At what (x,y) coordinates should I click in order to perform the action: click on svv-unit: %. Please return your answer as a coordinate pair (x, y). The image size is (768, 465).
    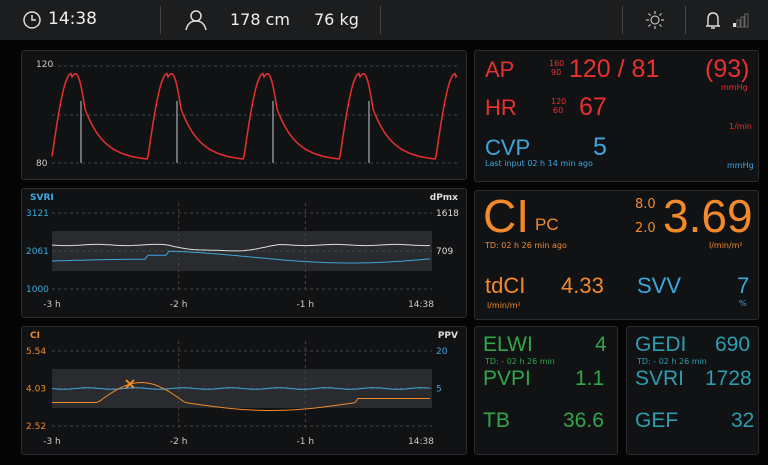
    Looking at the image, I should click on (743, 303).